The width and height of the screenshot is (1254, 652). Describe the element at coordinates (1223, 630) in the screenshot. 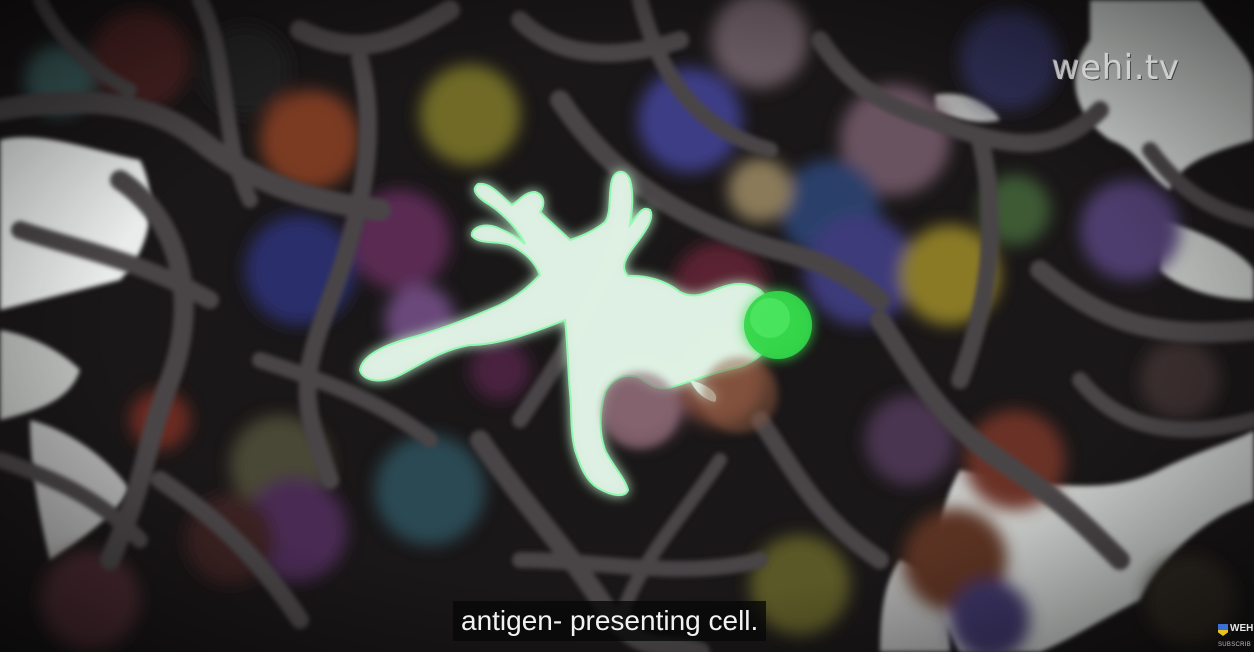

I see `shield-logo-icon` at that location.